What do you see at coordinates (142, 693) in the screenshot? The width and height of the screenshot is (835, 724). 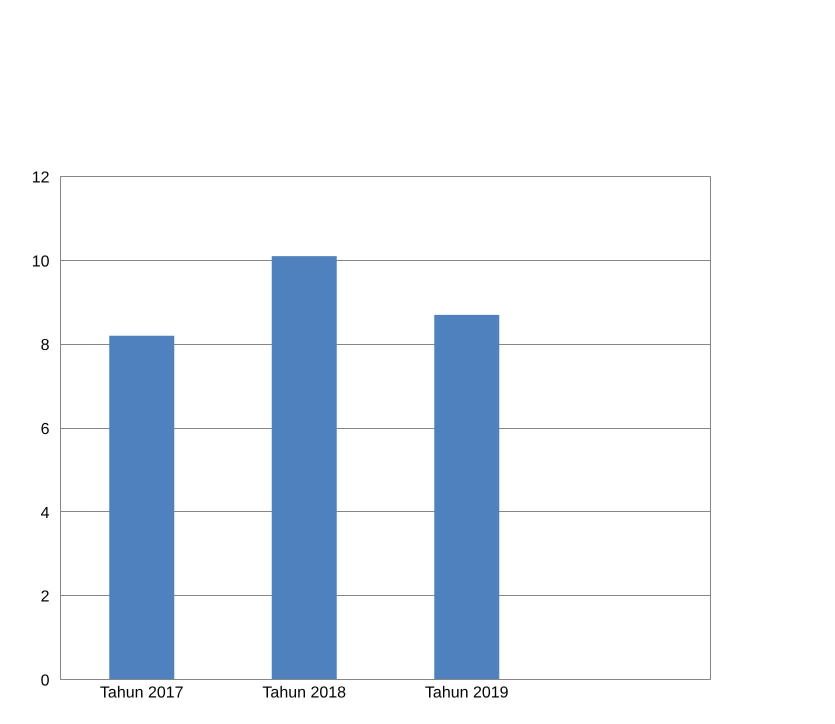 I see `x-tick-label: Tahun 2017` at bounding box center [142, 693].